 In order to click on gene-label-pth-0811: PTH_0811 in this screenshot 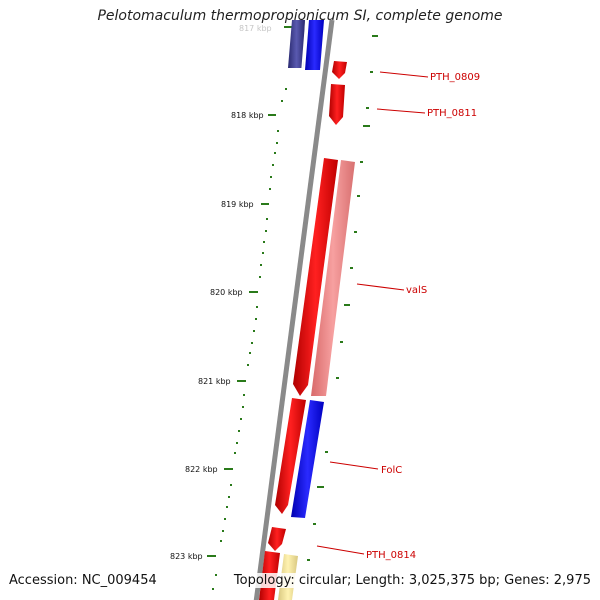, I will do `click(452, 113)`.